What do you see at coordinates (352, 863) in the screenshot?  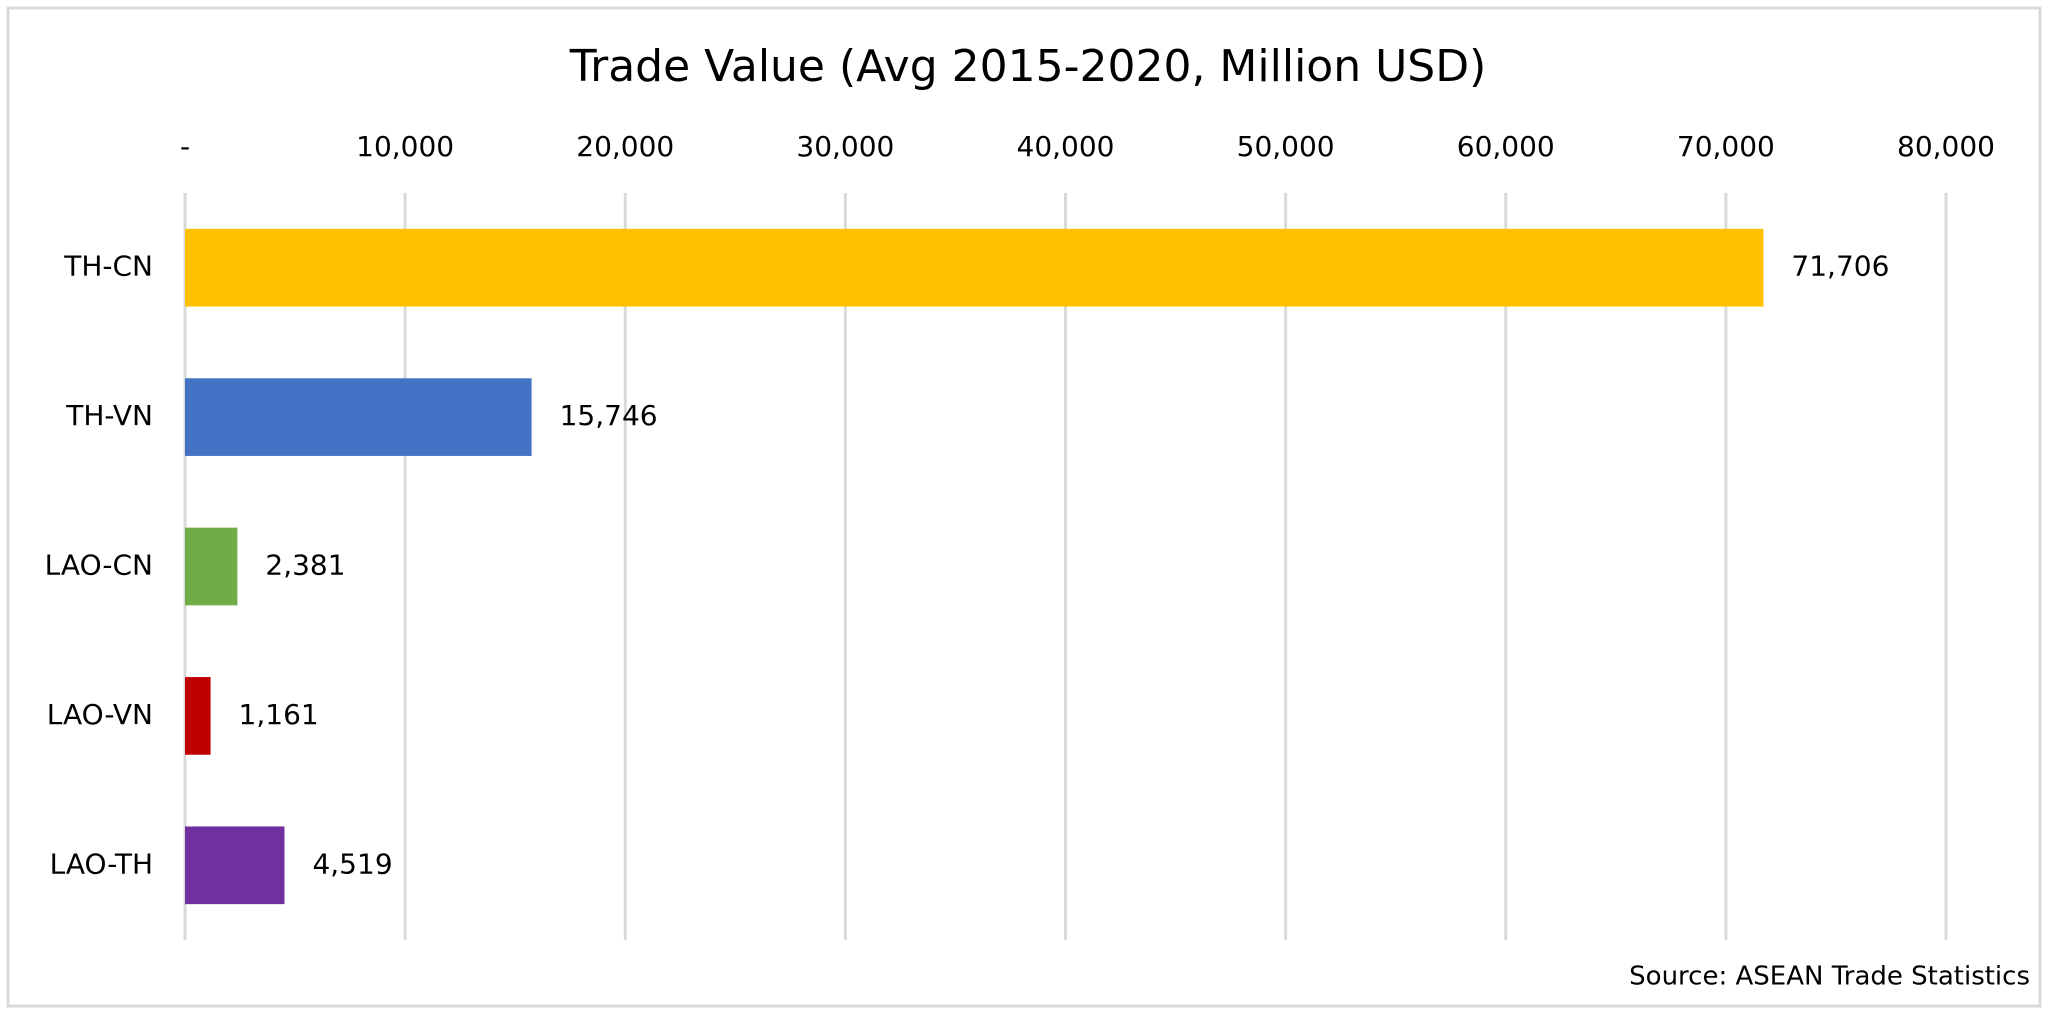 I see `value-label: 4,519` at bounding box center [352, 863].